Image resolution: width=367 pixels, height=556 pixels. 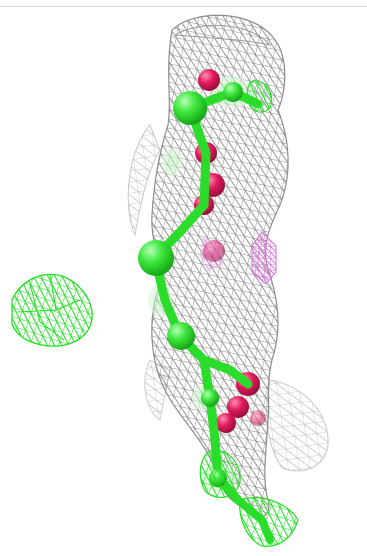 What do you see at coordinates (52, 310) in the screenshot?
I see `isolated-mesh-blob` at bounding box center [52, 310].